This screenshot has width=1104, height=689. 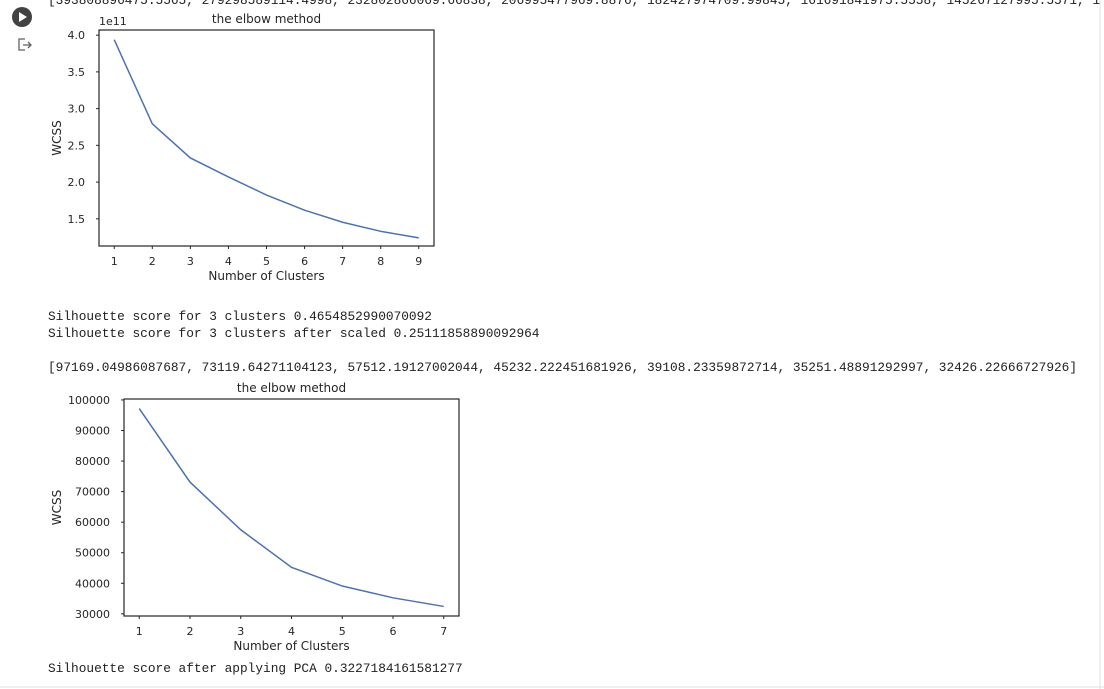 I want to click on y-offset-label: 1e11, so click(x=113, y=21).